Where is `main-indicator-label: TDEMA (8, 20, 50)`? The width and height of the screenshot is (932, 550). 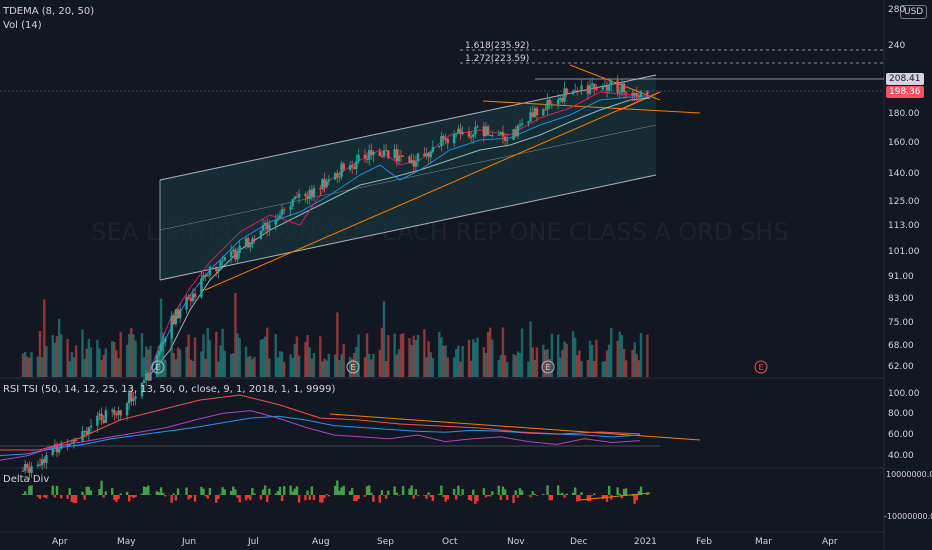
main-indicator-label: TDEMA (8, 20, 50) is located at coordinates (49, 11).